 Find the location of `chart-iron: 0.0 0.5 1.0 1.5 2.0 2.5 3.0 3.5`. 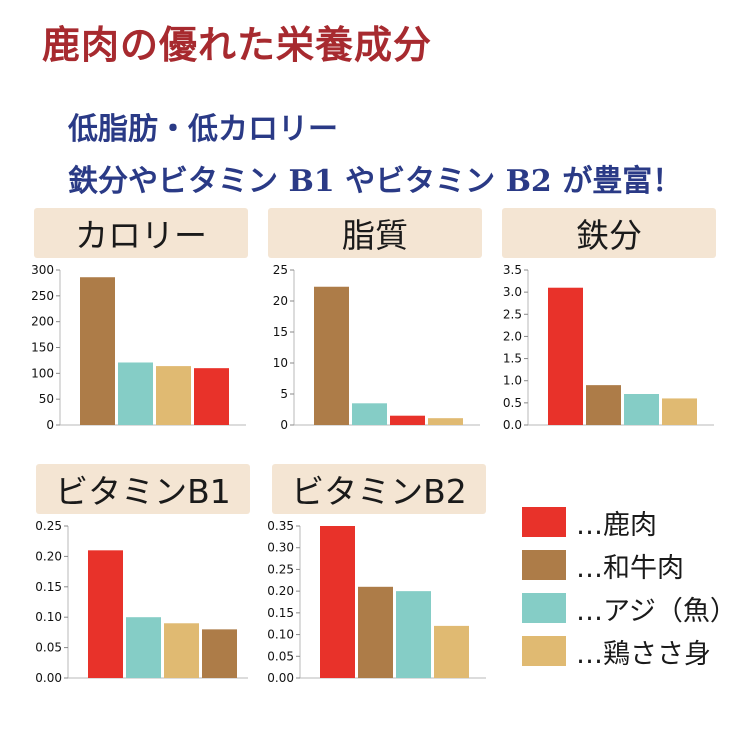

chart-iron: 0.0 0.5 1.0 1.5 2.0 2.5 3.0 3.5 is located at coordinates (608, 347).